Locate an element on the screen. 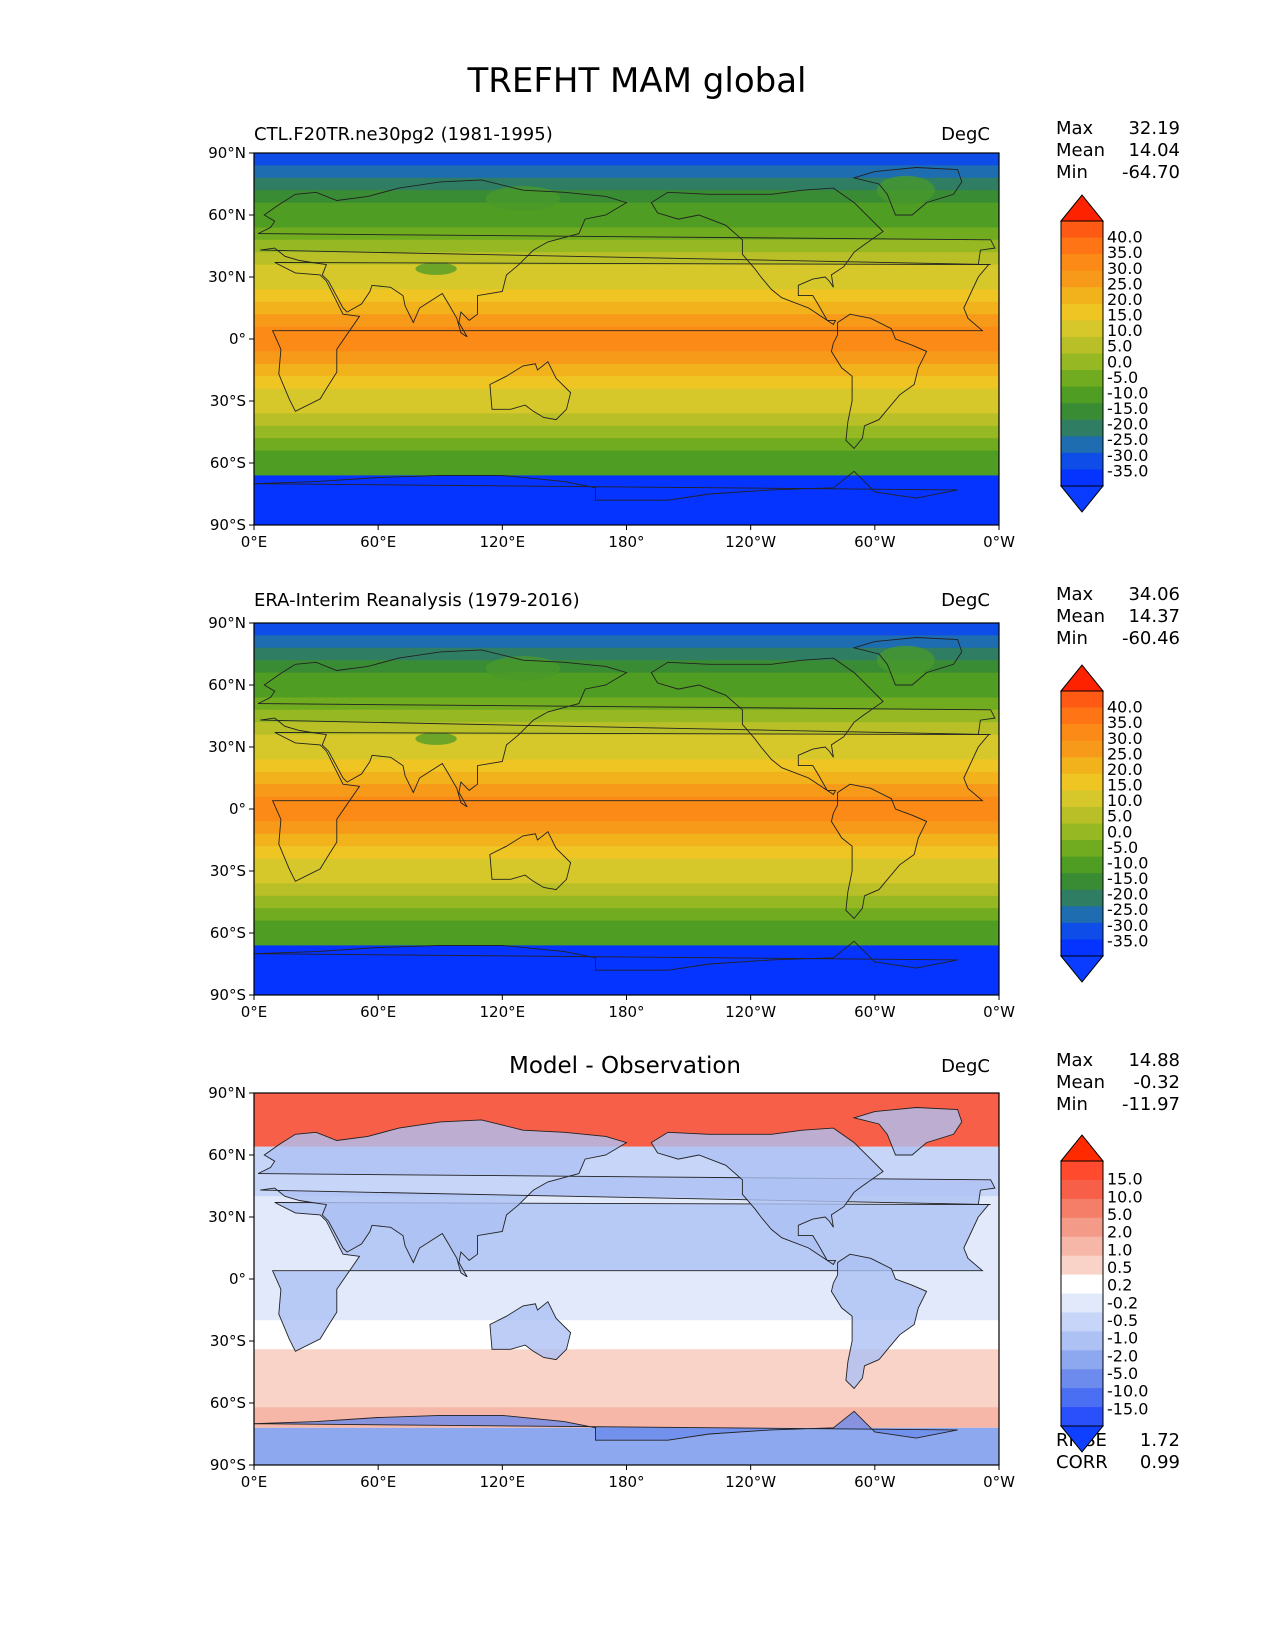 The width and height of the screenshot is (1275, 1650). lon-tick-label: 0°W is located at coordinates (999, 1012).